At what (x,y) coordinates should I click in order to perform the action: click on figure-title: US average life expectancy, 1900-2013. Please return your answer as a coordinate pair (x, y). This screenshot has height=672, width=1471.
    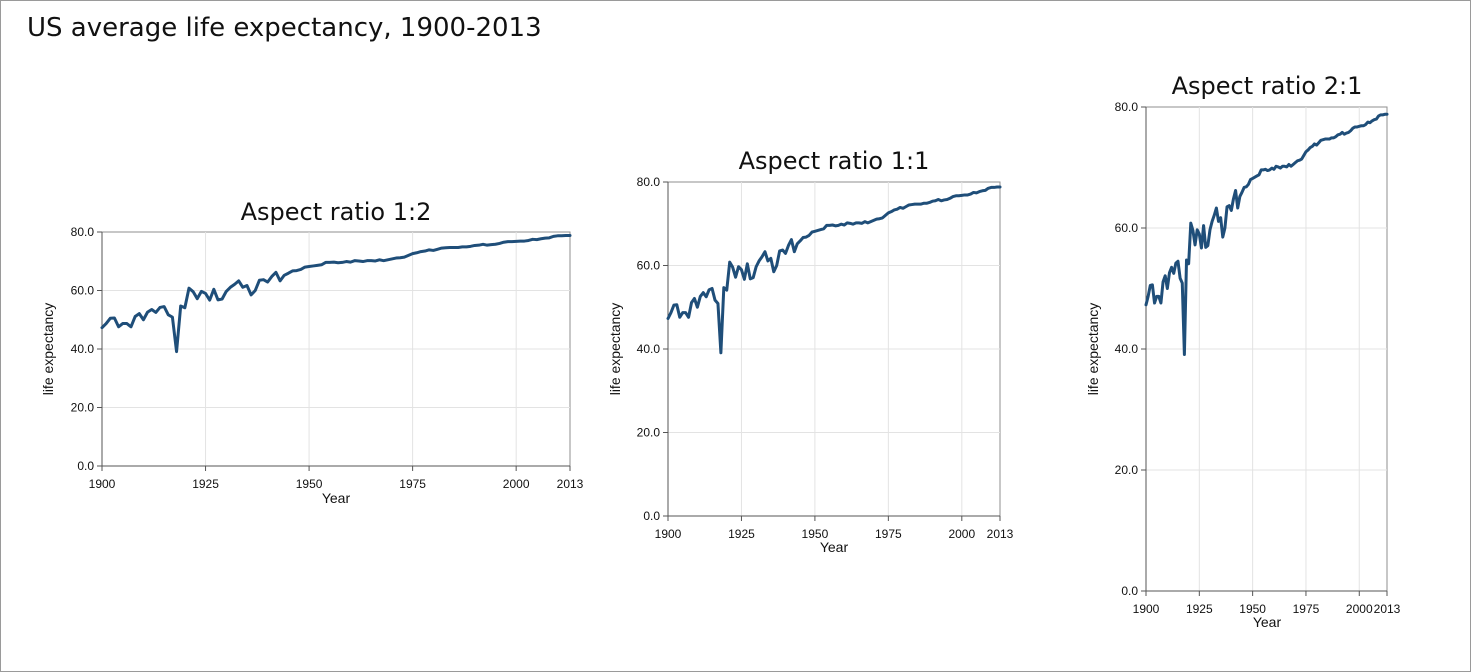
    Looking at the image, I should click on (284, 28).